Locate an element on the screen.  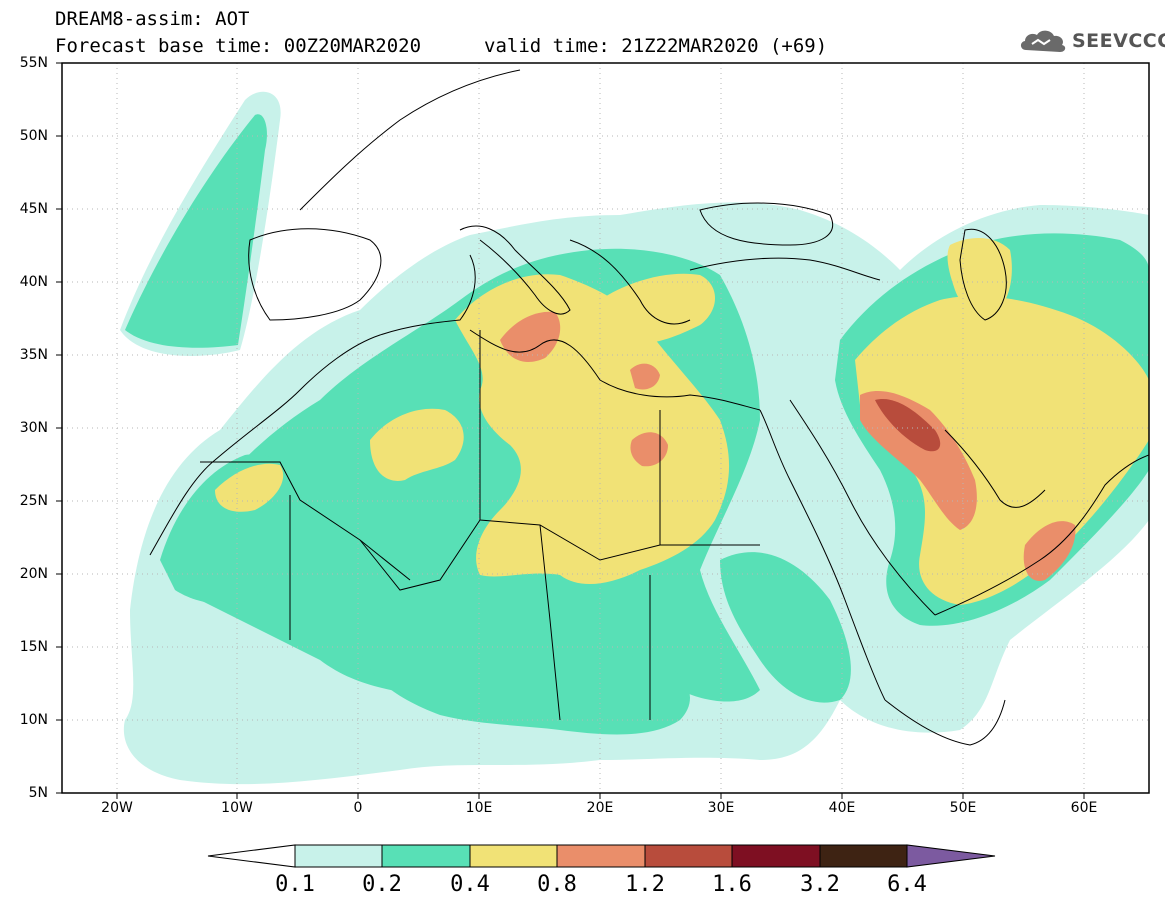
colorbar-label: 6.4 is located at coordinates (907, 884).